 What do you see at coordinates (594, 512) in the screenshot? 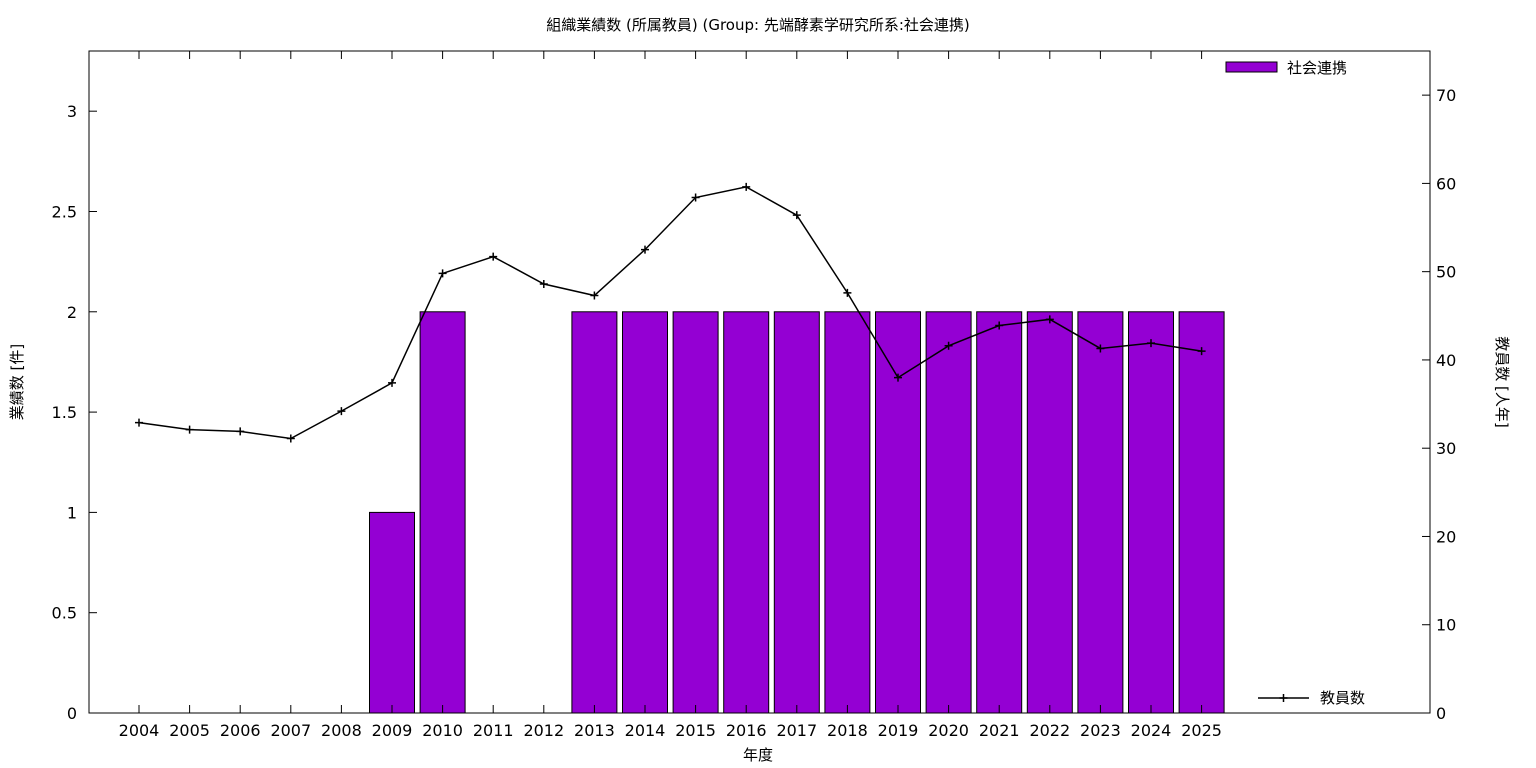
I see `bar-2013` at bounding box center [594, 512].